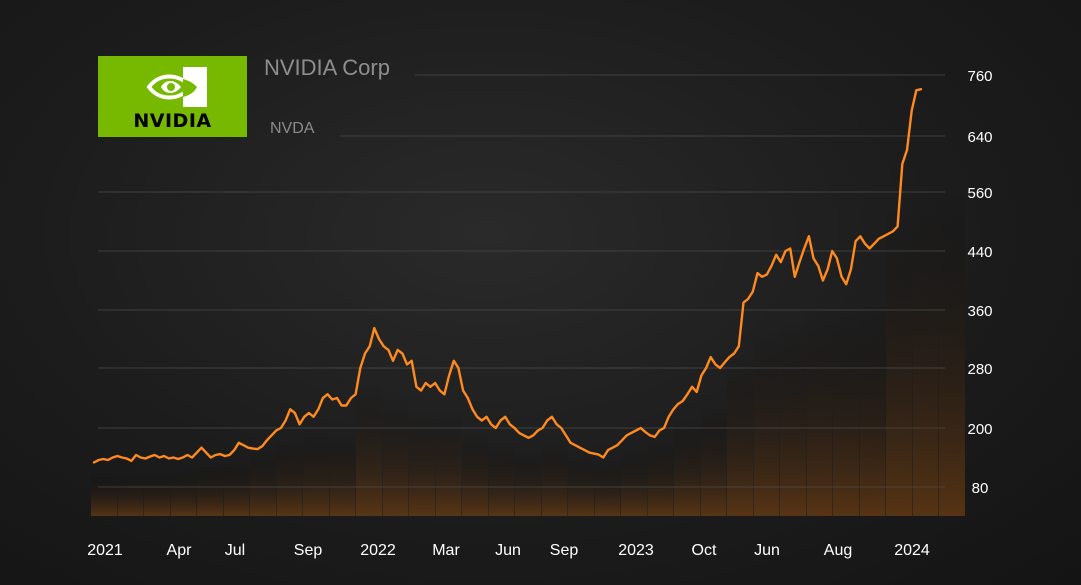 The image size is (1081, 585). I want to click on x-tick-label: 2021, so click(105, 550).